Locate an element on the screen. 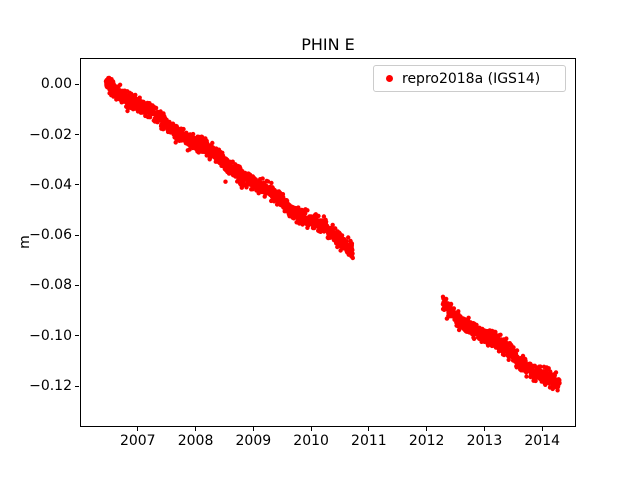 The width and height of the screenshot is (640, 480). legend: repro2018a (IGS14) is located at coordinates (469, 78).